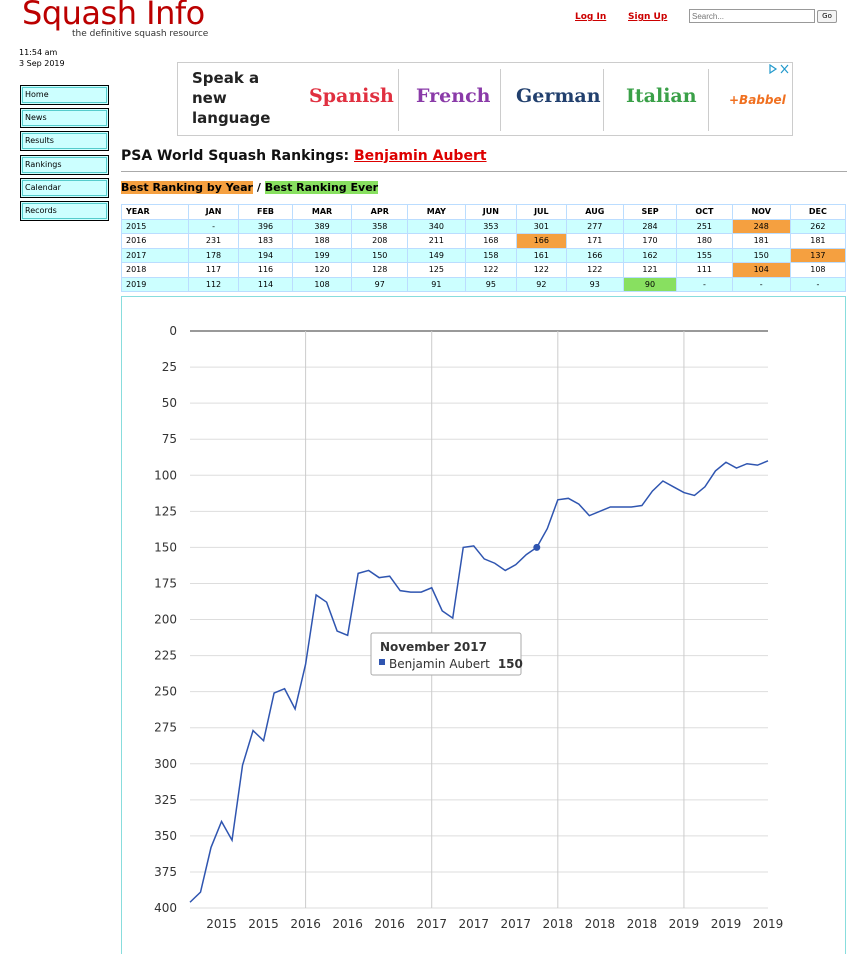  What do you see at coordinates (213, 241) in the screenshot?
I see `rank-cell: 231` at bounding box center [213, 241].